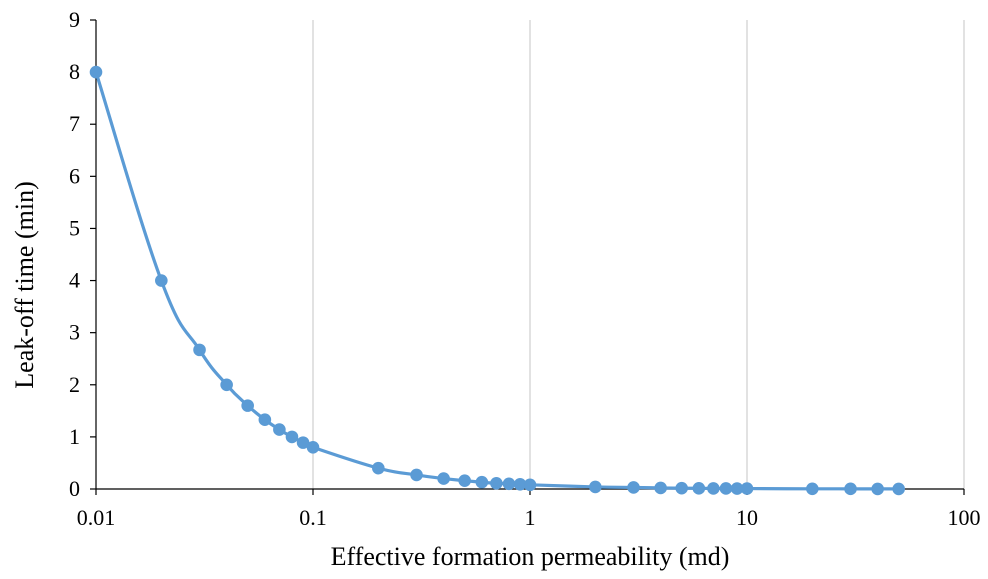  Describe the element at coordinates (24, 284) in the screenshot. I see `y-axis-title: Leak-off time (min)` at that location.